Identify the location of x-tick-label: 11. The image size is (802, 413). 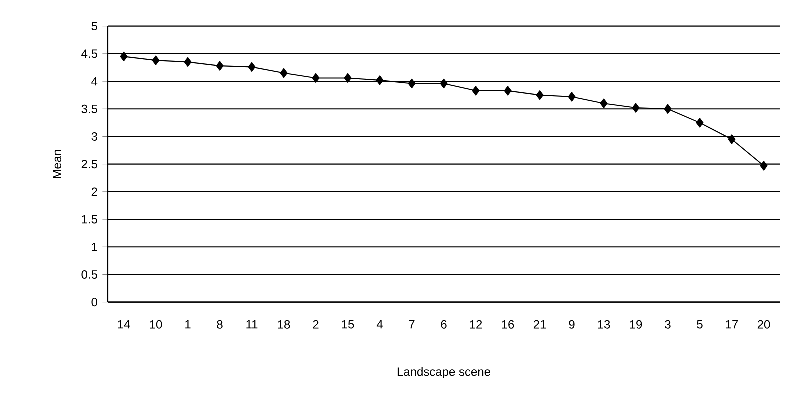
(252, 324).